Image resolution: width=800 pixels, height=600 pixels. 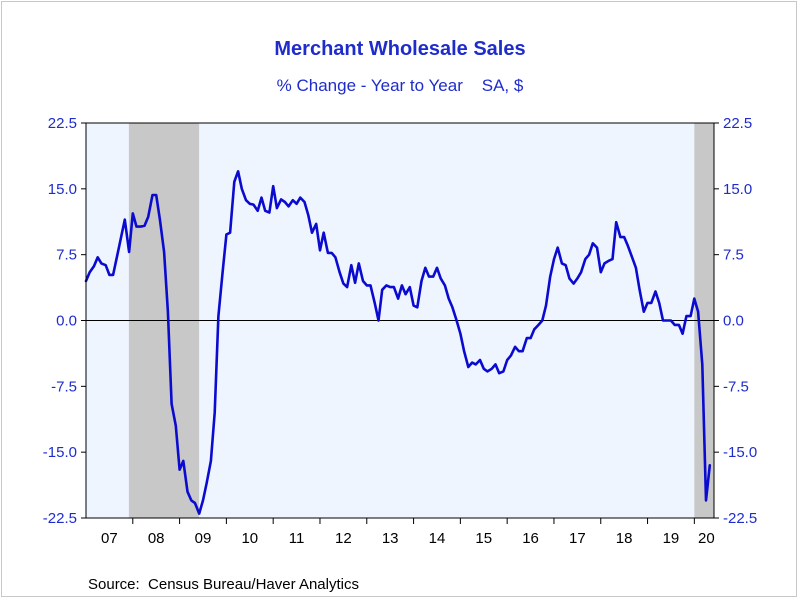 What do you see at coordinates (733, 255) in the screenshot?
I see `y-tick-label-right: 7.5` at bounding box center [733, 255].